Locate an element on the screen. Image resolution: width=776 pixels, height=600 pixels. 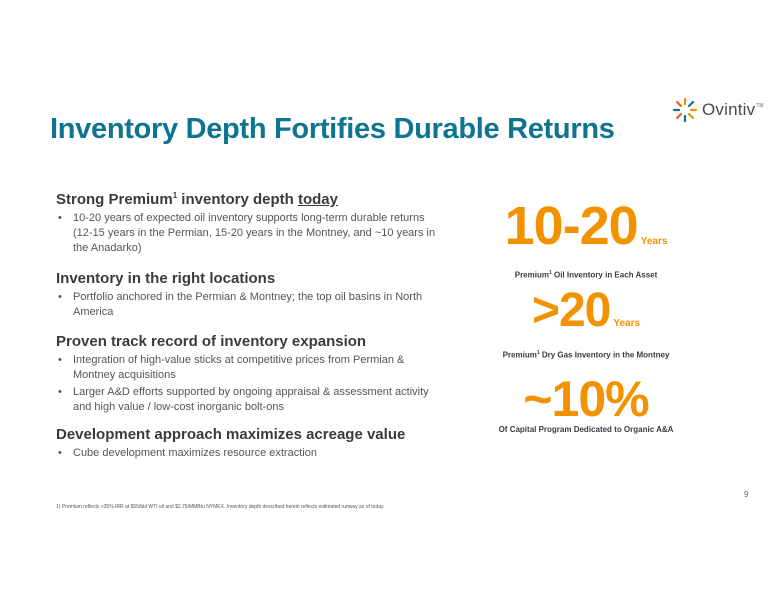
section-heading: Strong Premium1 inventory depth today is located at coordinates (197, 199).